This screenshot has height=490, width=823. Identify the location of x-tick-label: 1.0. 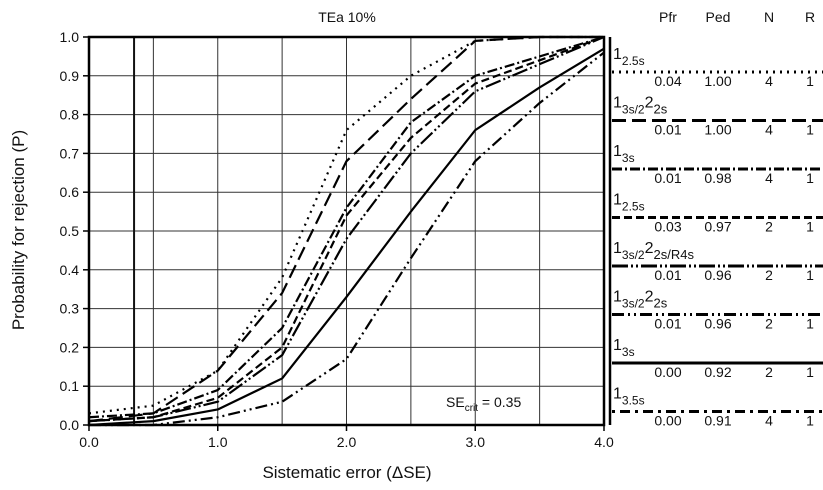
(218, 442).